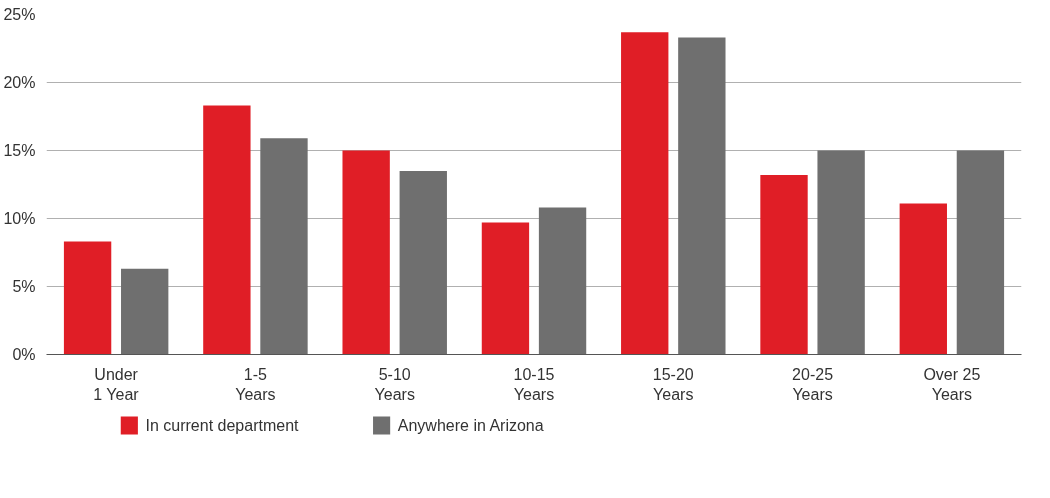 The image size is (1050, 498). I want to click on x-tick-label: Over 25 Years, so click(952, 384).